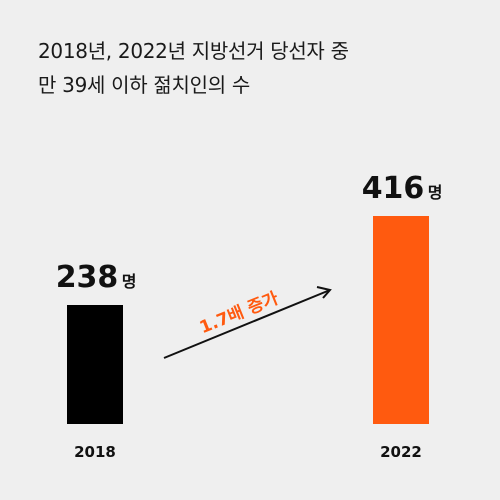 The image size is (500, 500). Describe the element at coordinates (87, 277) in the screenshot. I see `value-label-2018: 238` at that location.